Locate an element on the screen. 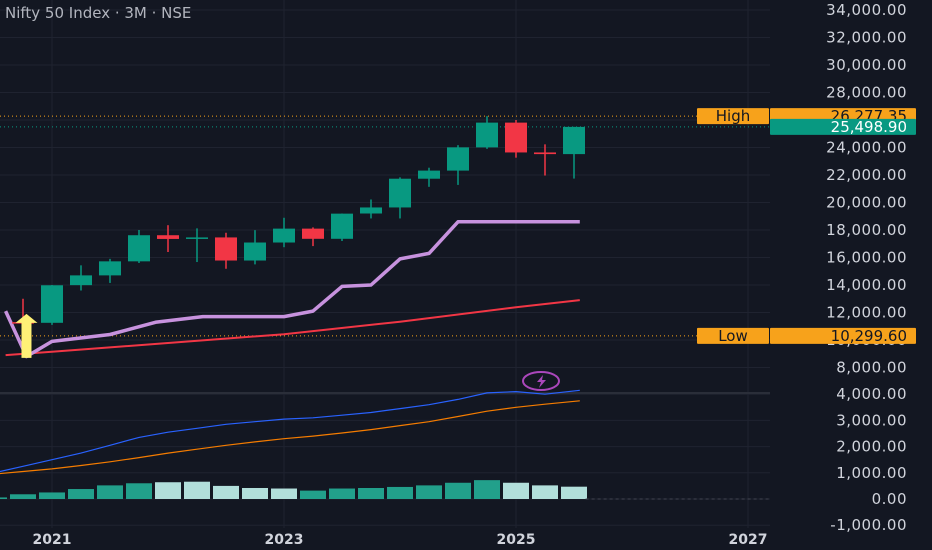 The height and width of the screenshot is (550, 932). ma-line-path is located at coordinates (292, 328).